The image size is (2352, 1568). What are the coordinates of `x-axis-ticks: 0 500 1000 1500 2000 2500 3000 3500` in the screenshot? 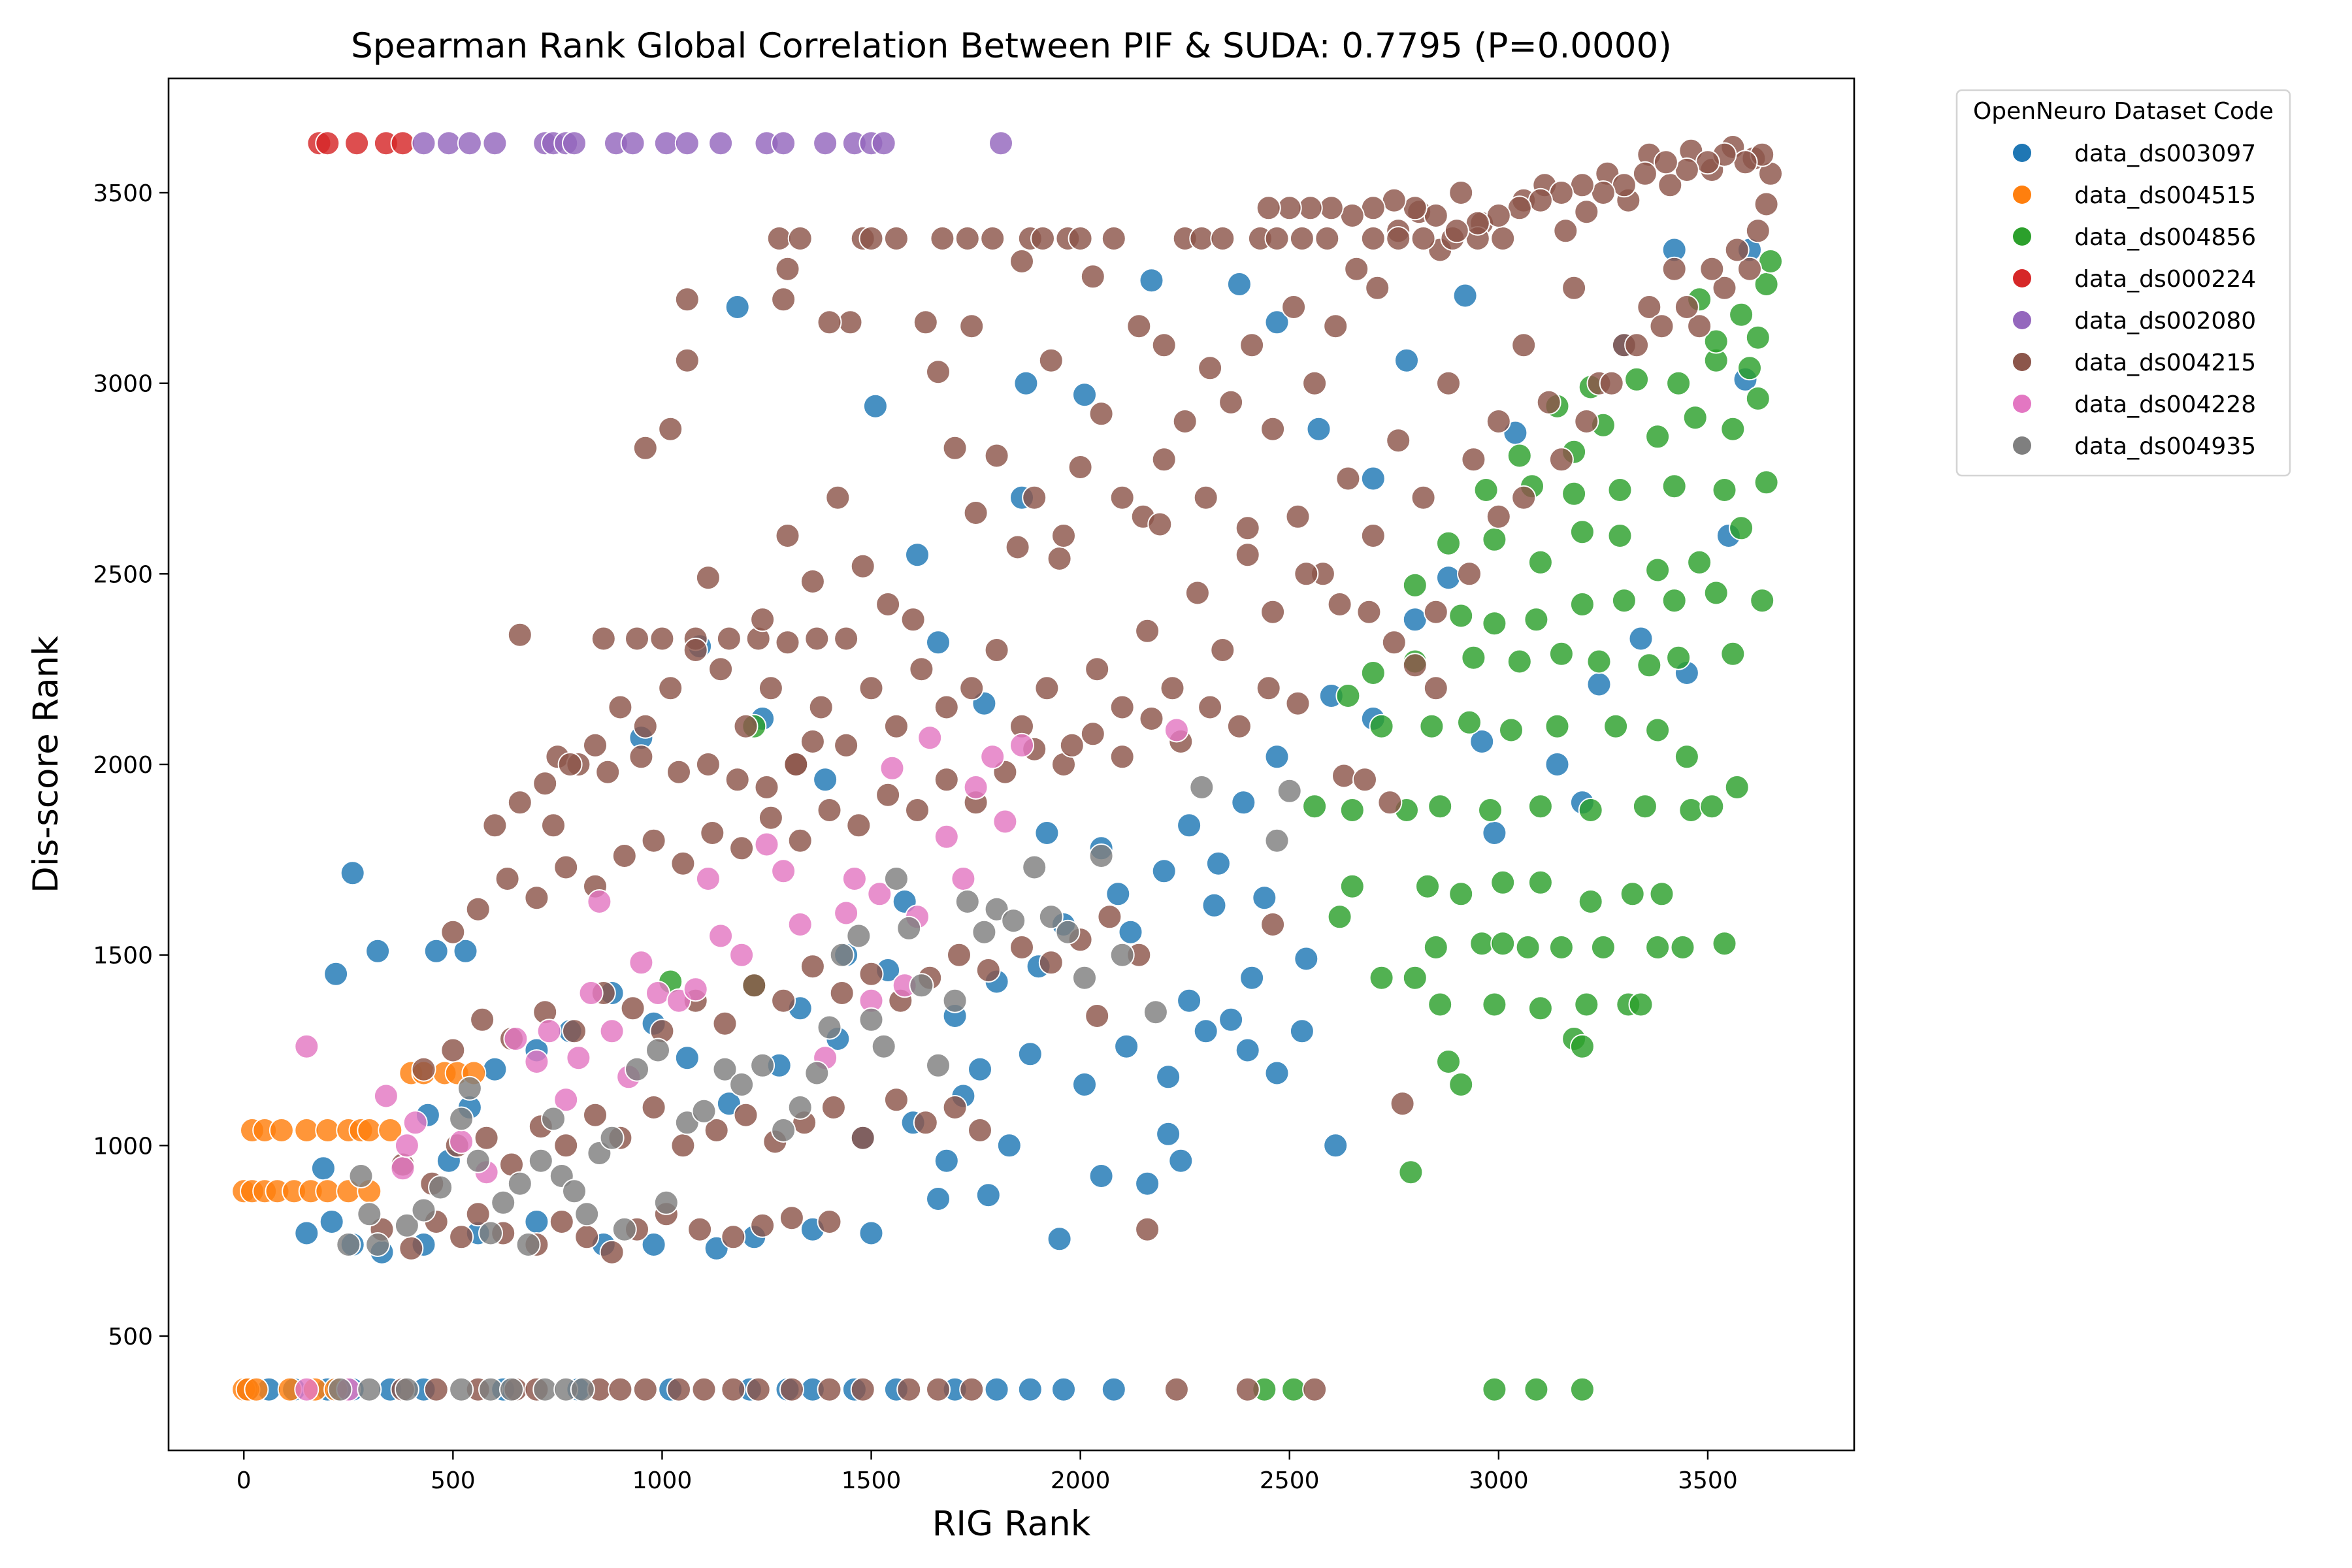 It's located at (987, 1472).